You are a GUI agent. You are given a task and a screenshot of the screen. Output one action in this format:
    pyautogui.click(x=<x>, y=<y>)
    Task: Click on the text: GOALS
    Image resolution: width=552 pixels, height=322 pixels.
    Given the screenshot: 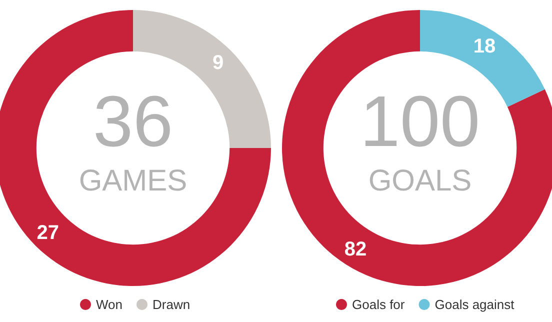 What is the action you would take?
    pyautogui.click(x=420, y=181)
    